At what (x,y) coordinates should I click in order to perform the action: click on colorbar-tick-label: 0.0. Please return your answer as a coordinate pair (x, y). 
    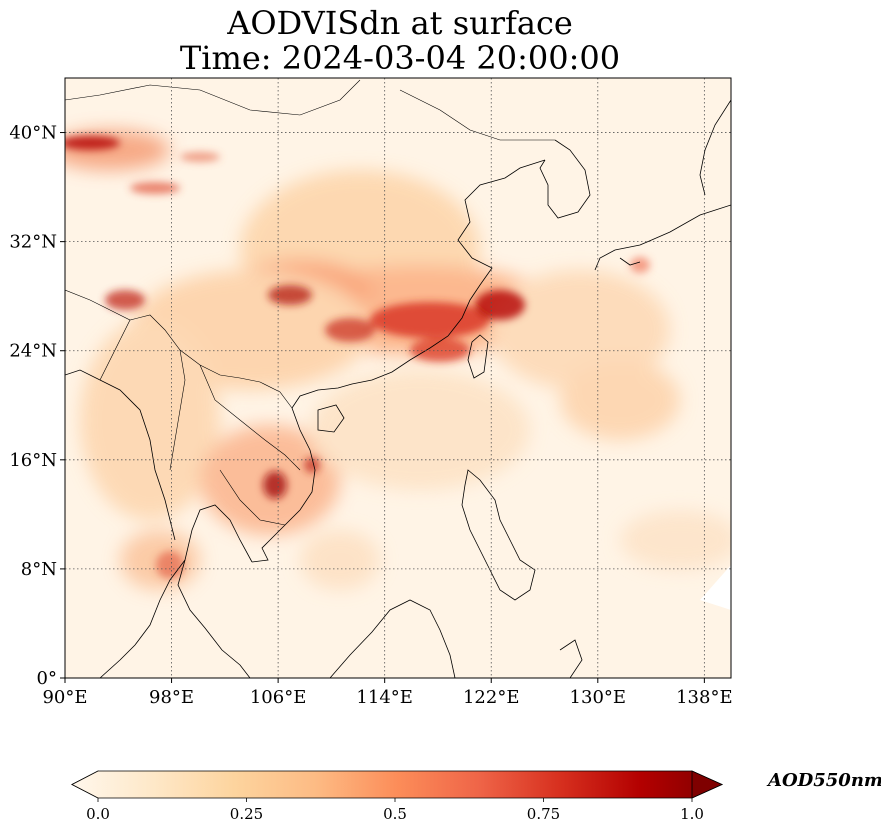
    Looking at the image, I should click on (98, 814).